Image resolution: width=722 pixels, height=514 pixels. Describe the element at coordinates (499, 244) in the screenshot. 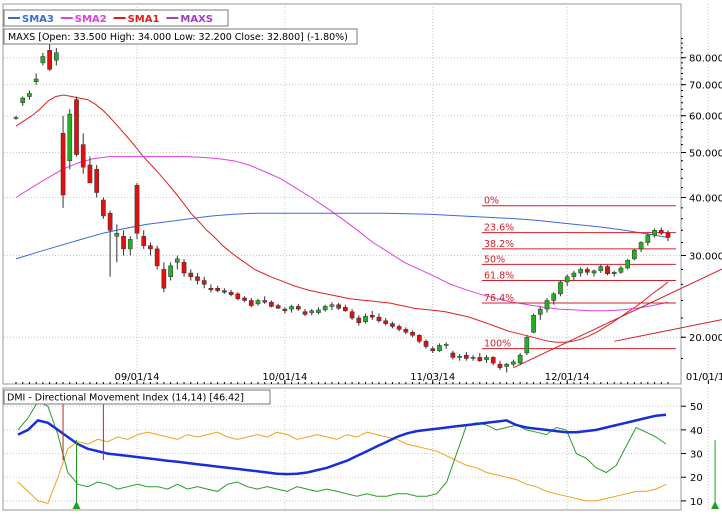

I see `fib-level-label: 38.2%` at that location.